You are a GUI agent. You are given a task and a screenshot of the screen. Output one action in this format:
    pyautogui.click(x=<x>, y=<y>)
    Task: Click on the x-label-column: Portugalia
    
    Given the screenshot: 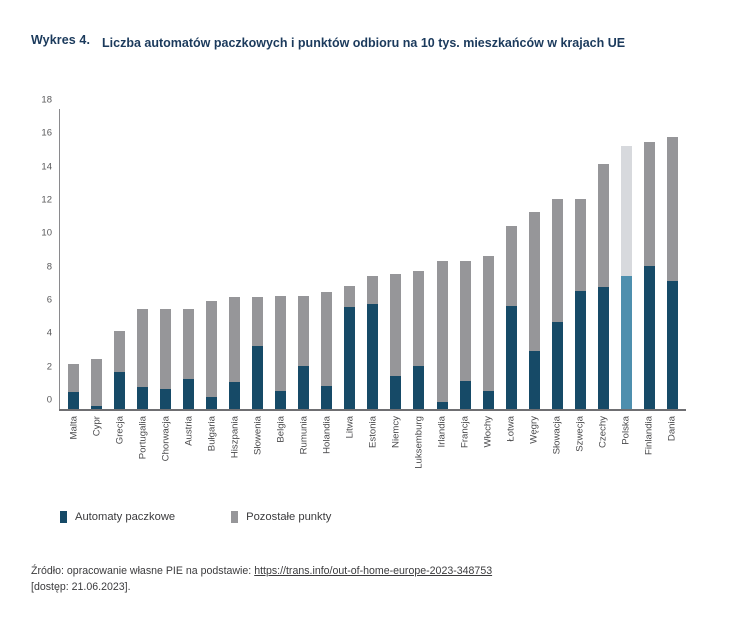 What is the action you would take?
    pyautogui.click(x=142, y=456)
    